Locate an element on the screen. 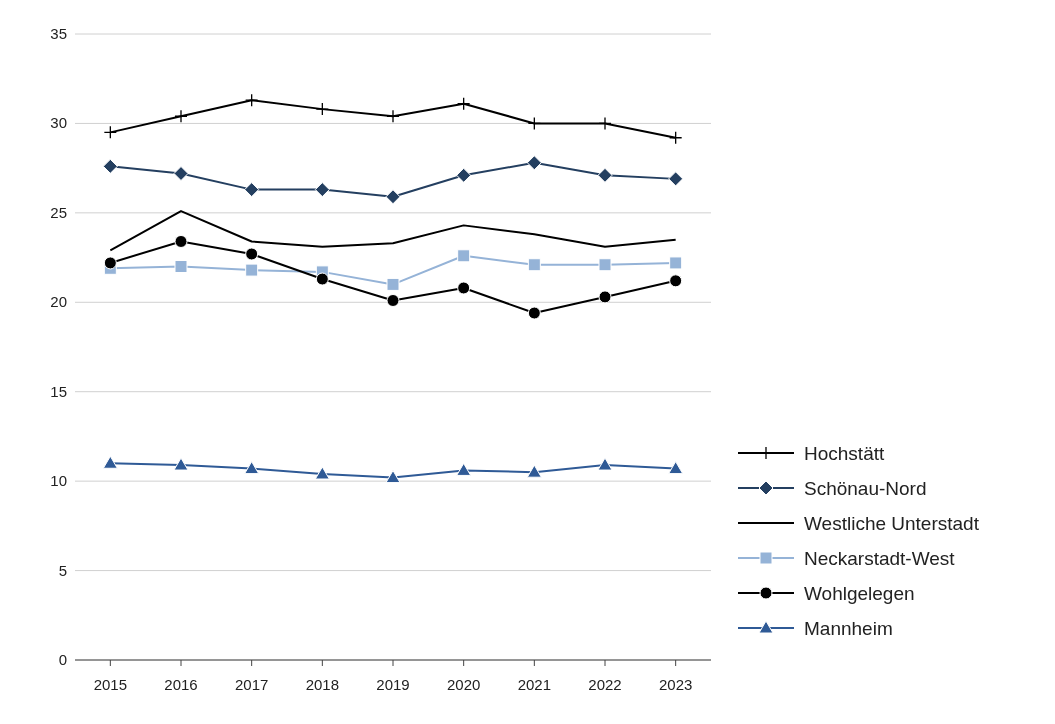  legend-label: Hochstätt is located at coordinates (844, 453).